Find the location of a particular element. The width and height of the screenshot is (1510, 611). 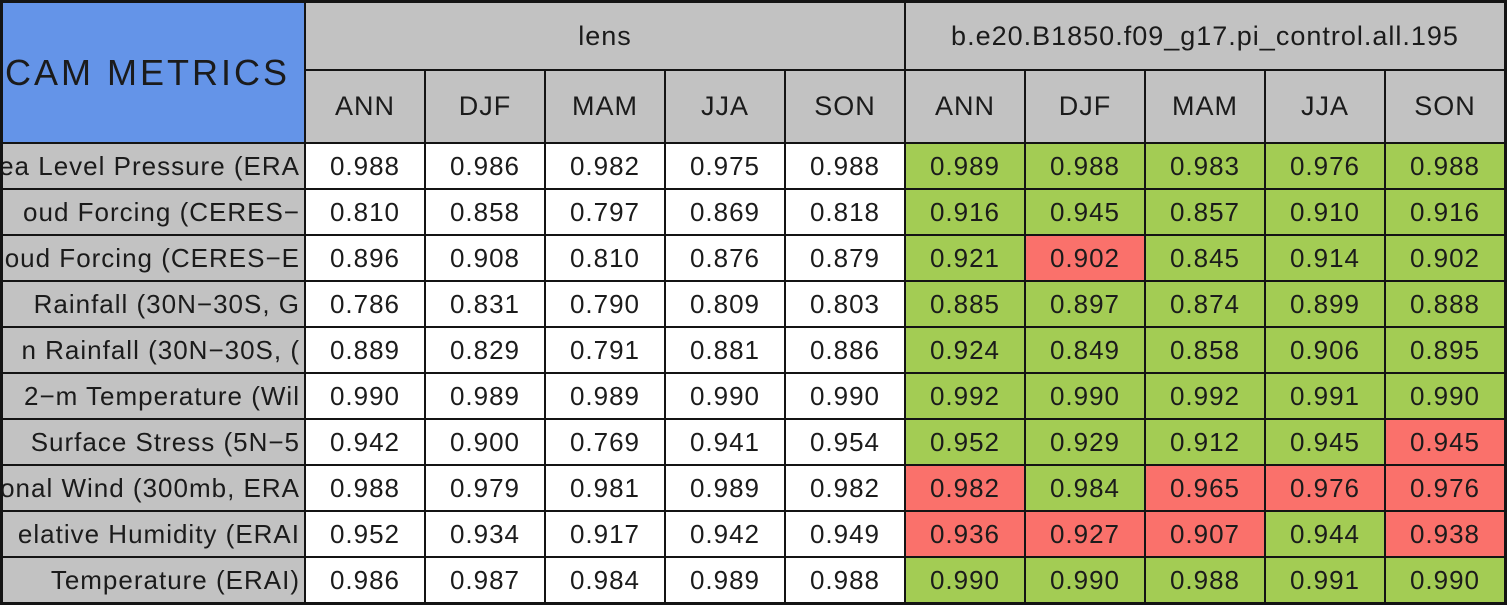

value-cell-control: 0.895 is located at coordinates (1445, 350).